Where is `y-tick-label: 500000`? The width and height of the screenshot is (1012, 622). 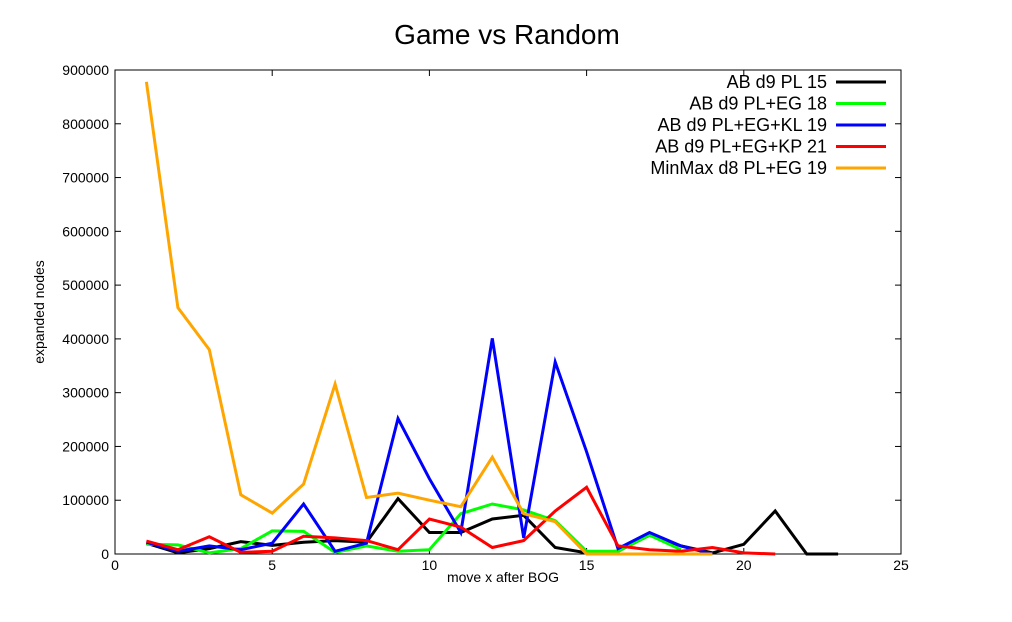
y-tick-label: 500000 is located at coordinates (85, 285).